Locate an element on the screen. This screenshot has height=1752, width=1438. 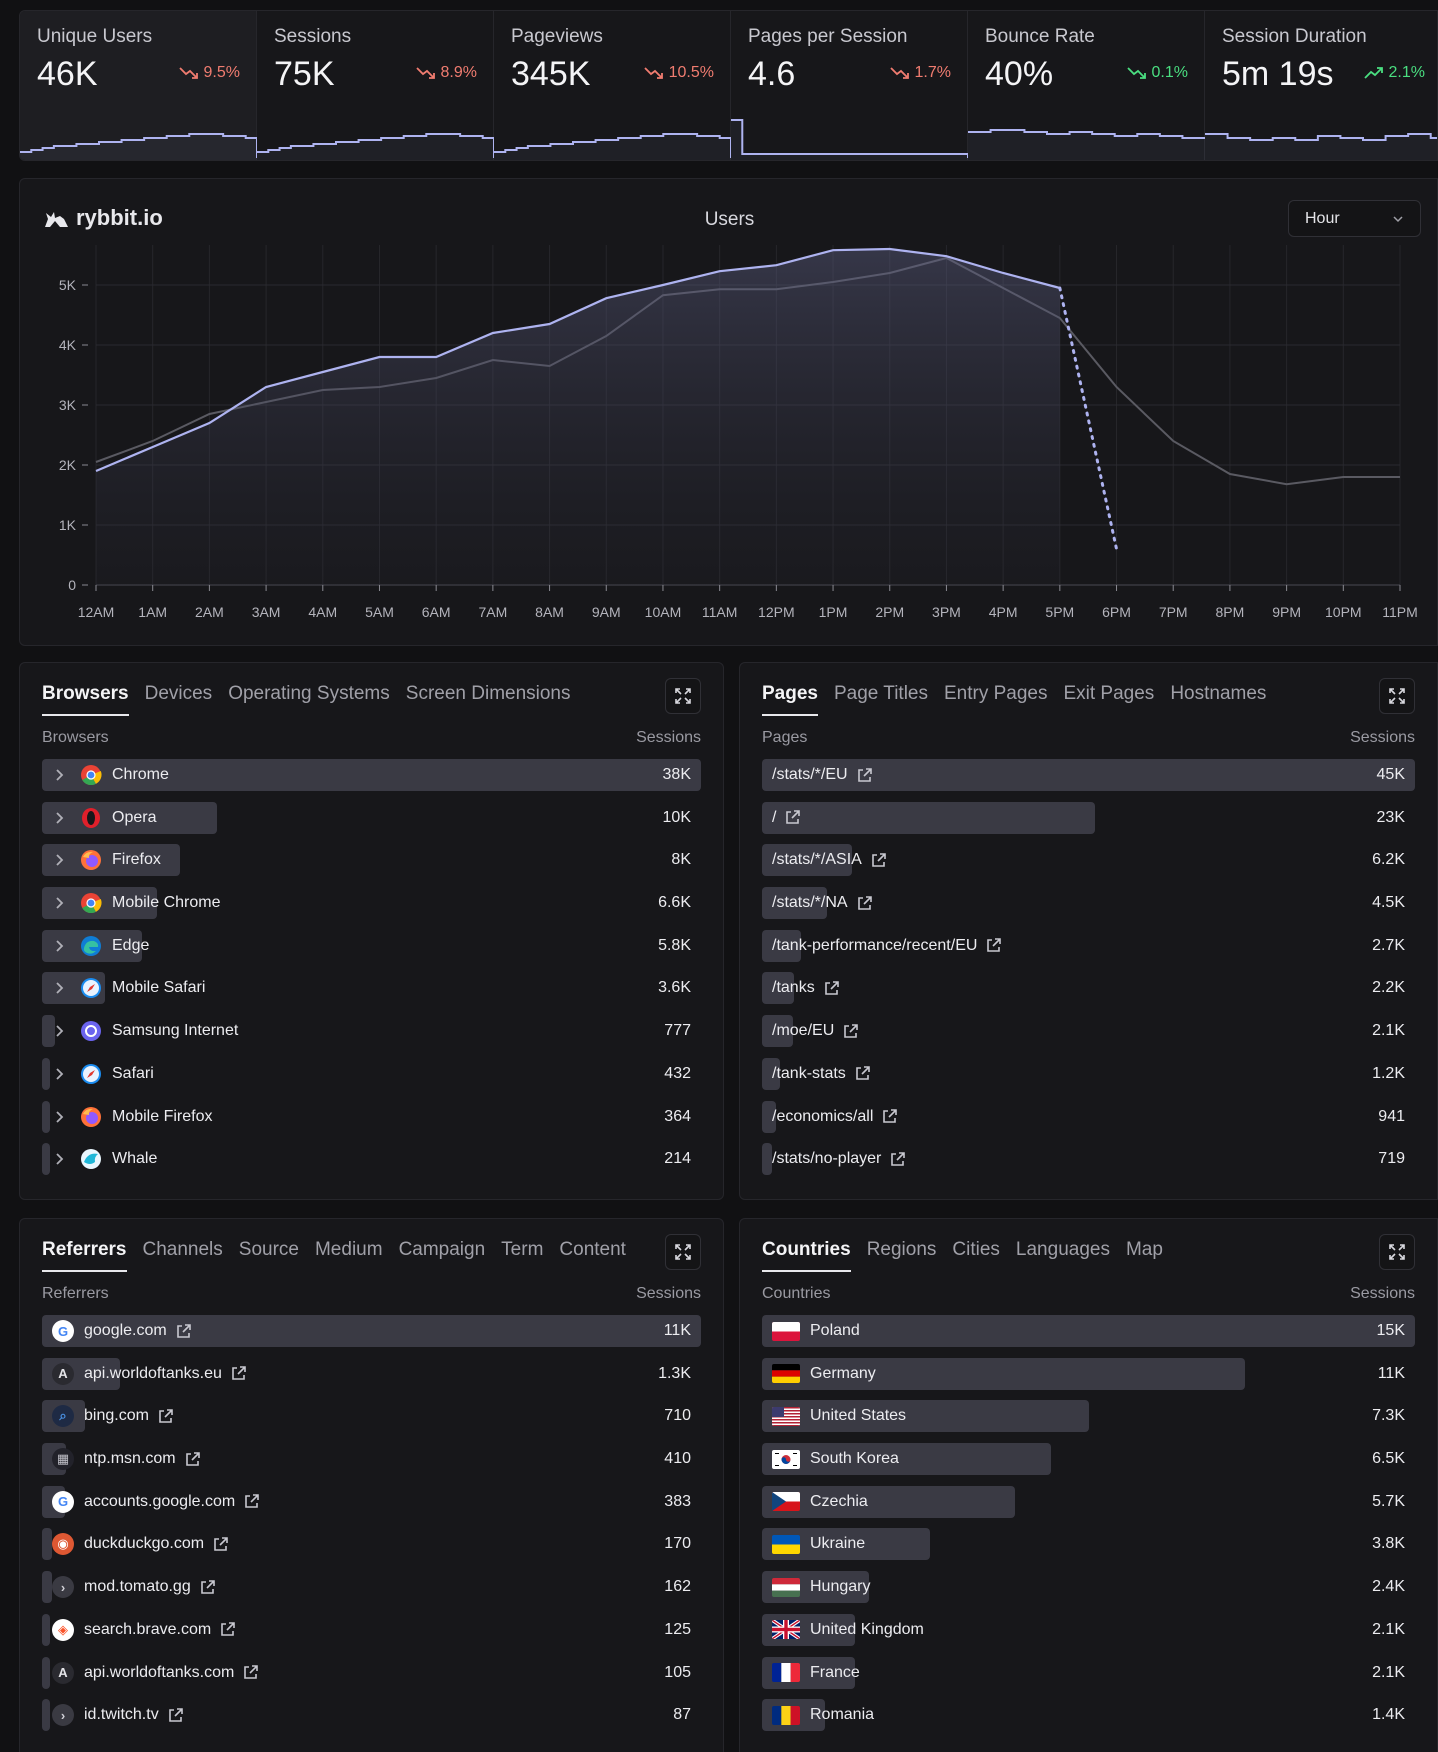
tab-source: Source is located at coordinates (268, 1249).